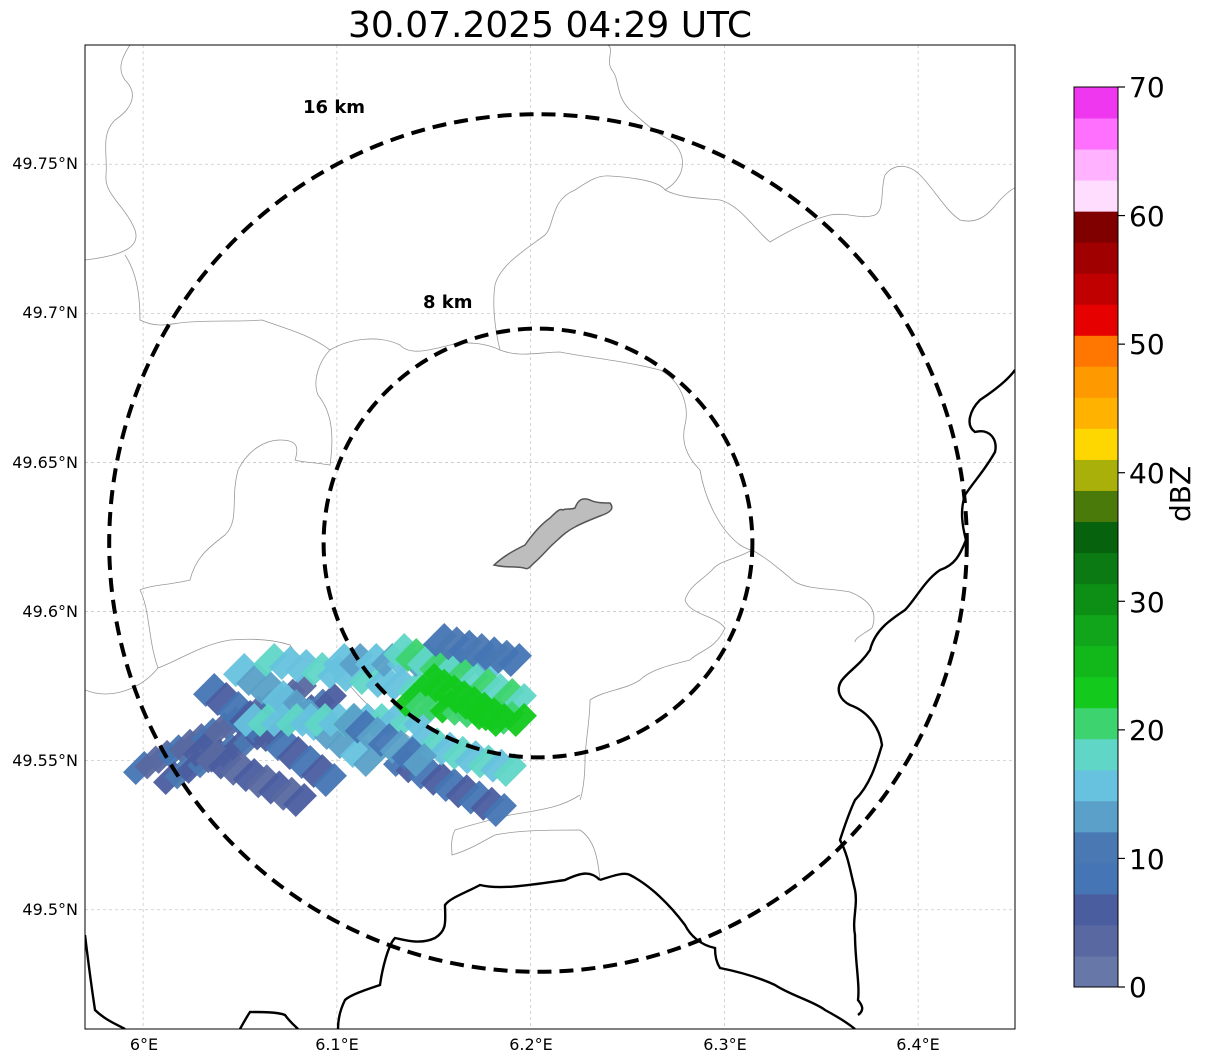  What do you see at coordinates (144, 1044) in the screenshot?
I see `lon-tick-label: 6°E` at bounding box center [144, 1044].